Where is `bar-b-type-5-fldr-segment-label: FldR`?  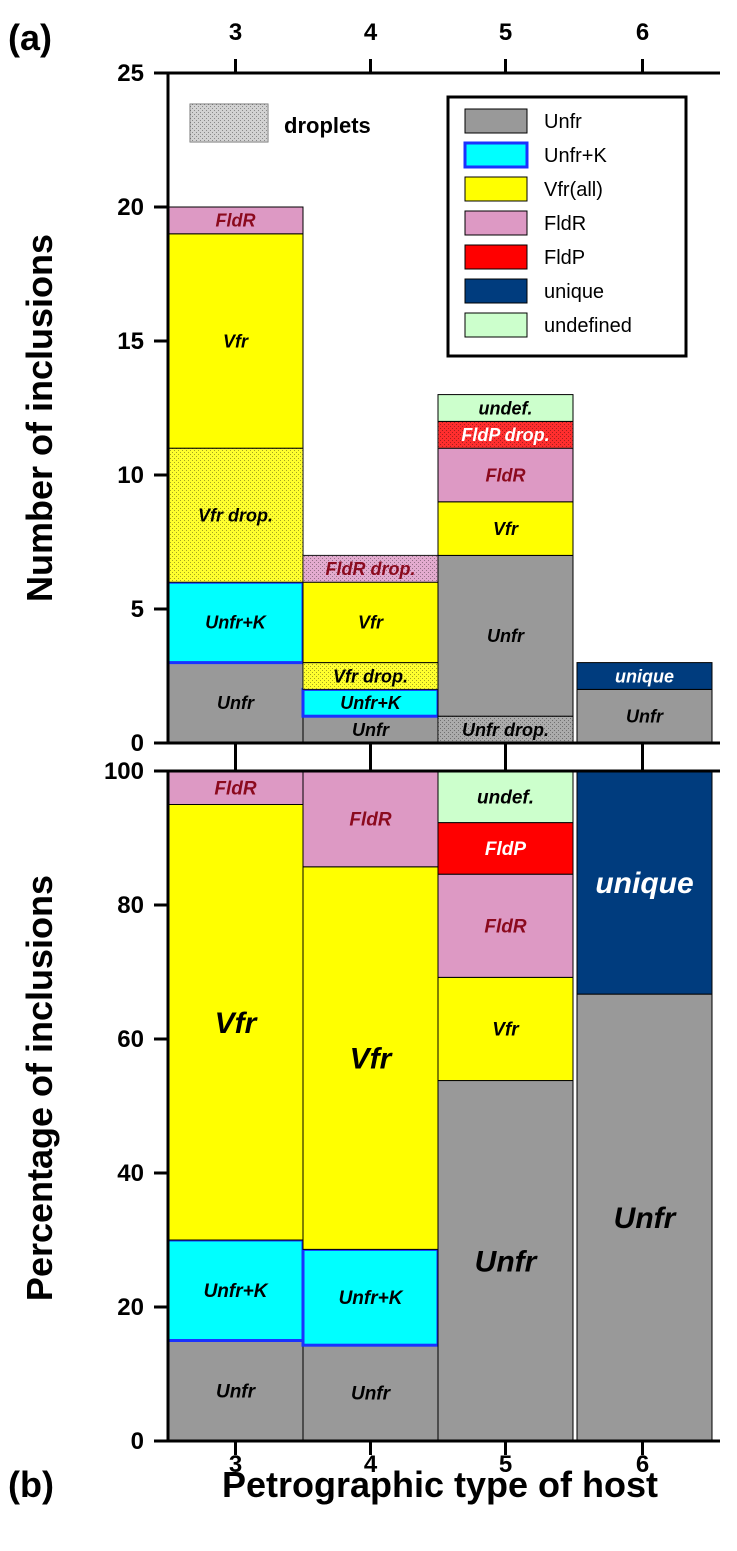
bar-b-type-5-fldr-segment-label: FldR is located at coordinates (505, 926).